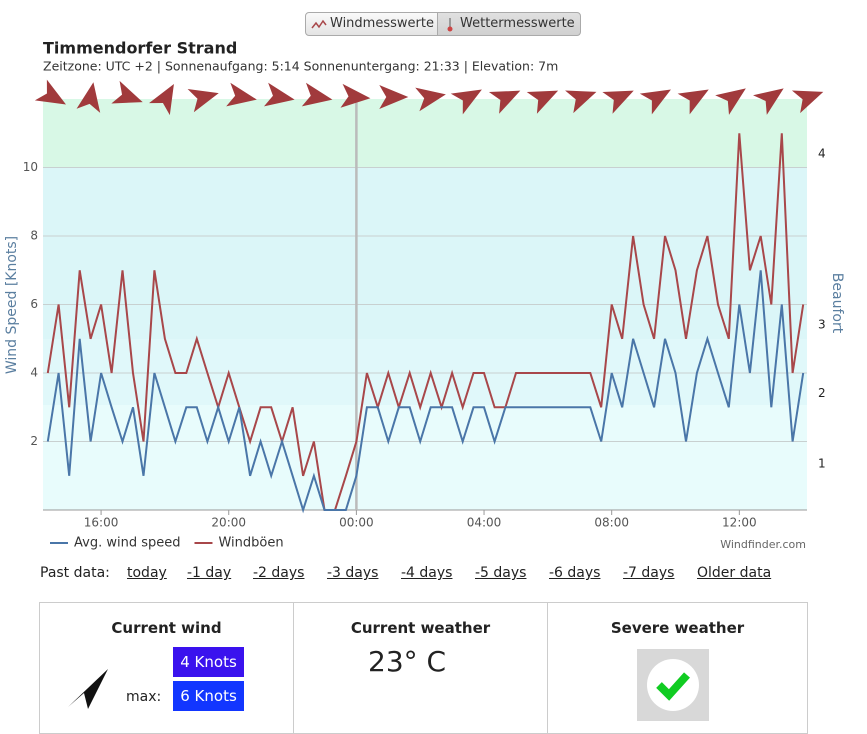 The height and width of the screenshot is (734, 867). What do you see at coordinates (649, 573) in the screenshot?
I see `past-link: -7 days` at bounding box center [649, 573].